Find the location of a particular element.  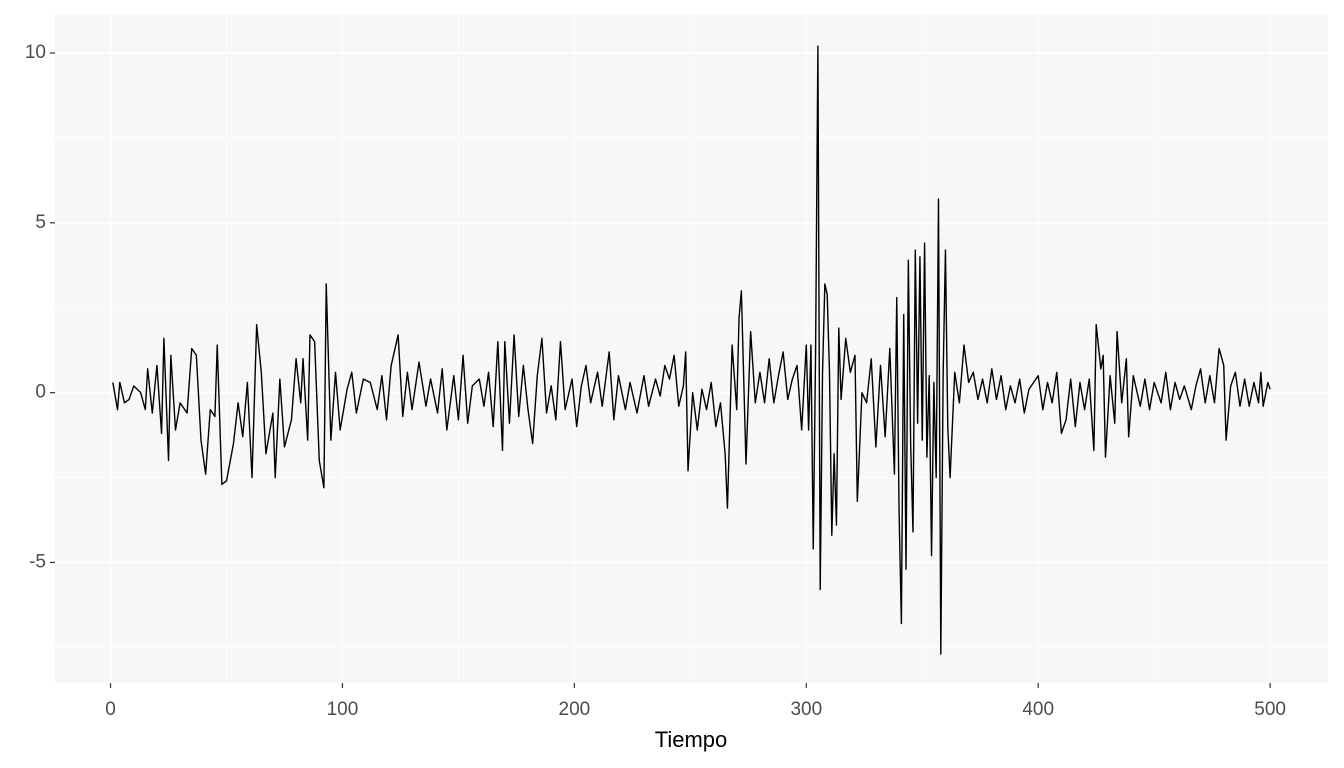

x-tick-label: 400 is located at coordinates (1038, 709).